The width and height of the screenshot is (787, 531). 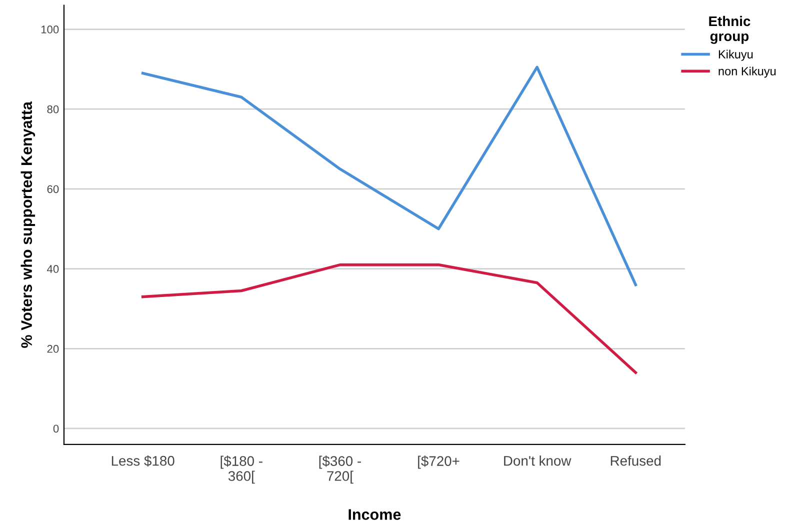 I want to click on y-tick-label: 100, so click(x=50, y=30).